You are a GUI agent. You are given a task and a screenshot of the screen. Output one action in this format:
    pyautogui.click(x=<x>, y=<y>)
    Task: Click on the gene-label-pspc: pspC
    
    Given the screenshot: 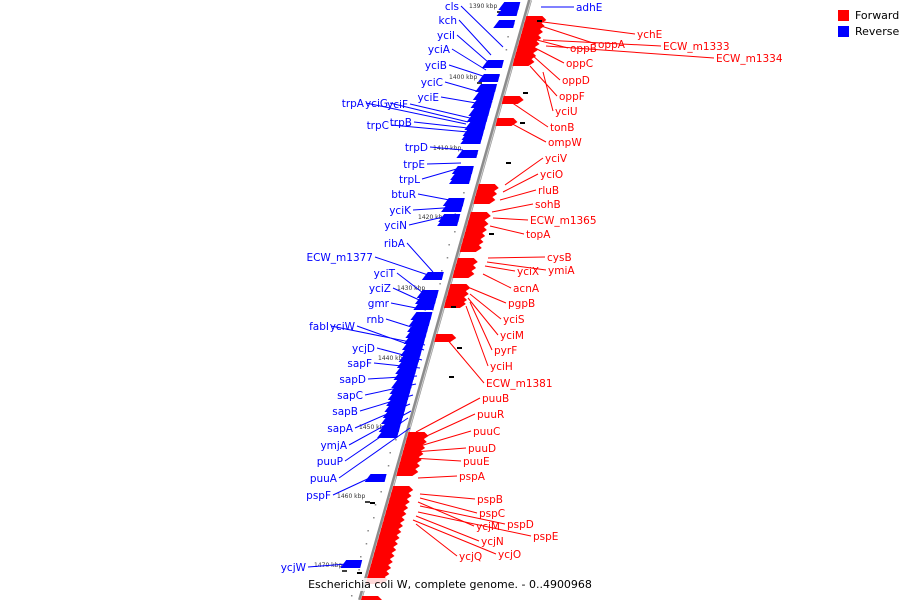 What is the action you would take?
    pyautogui.click(x=492, y=514)
    